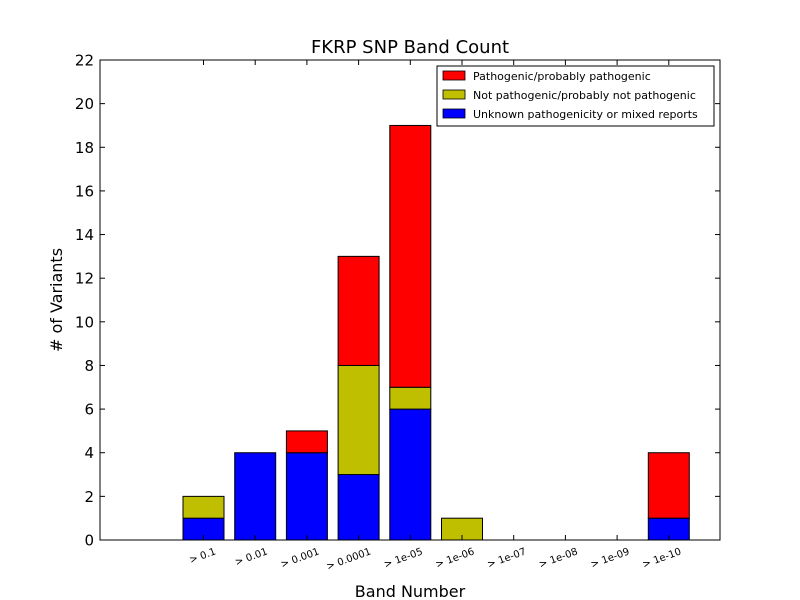 Image resolution: width=800 pixels, height=600 pixels. What do you see at coordinates (84, 235) in the screenshot?
I see `y-tick-label: 14` at bounding box center [84, 235].